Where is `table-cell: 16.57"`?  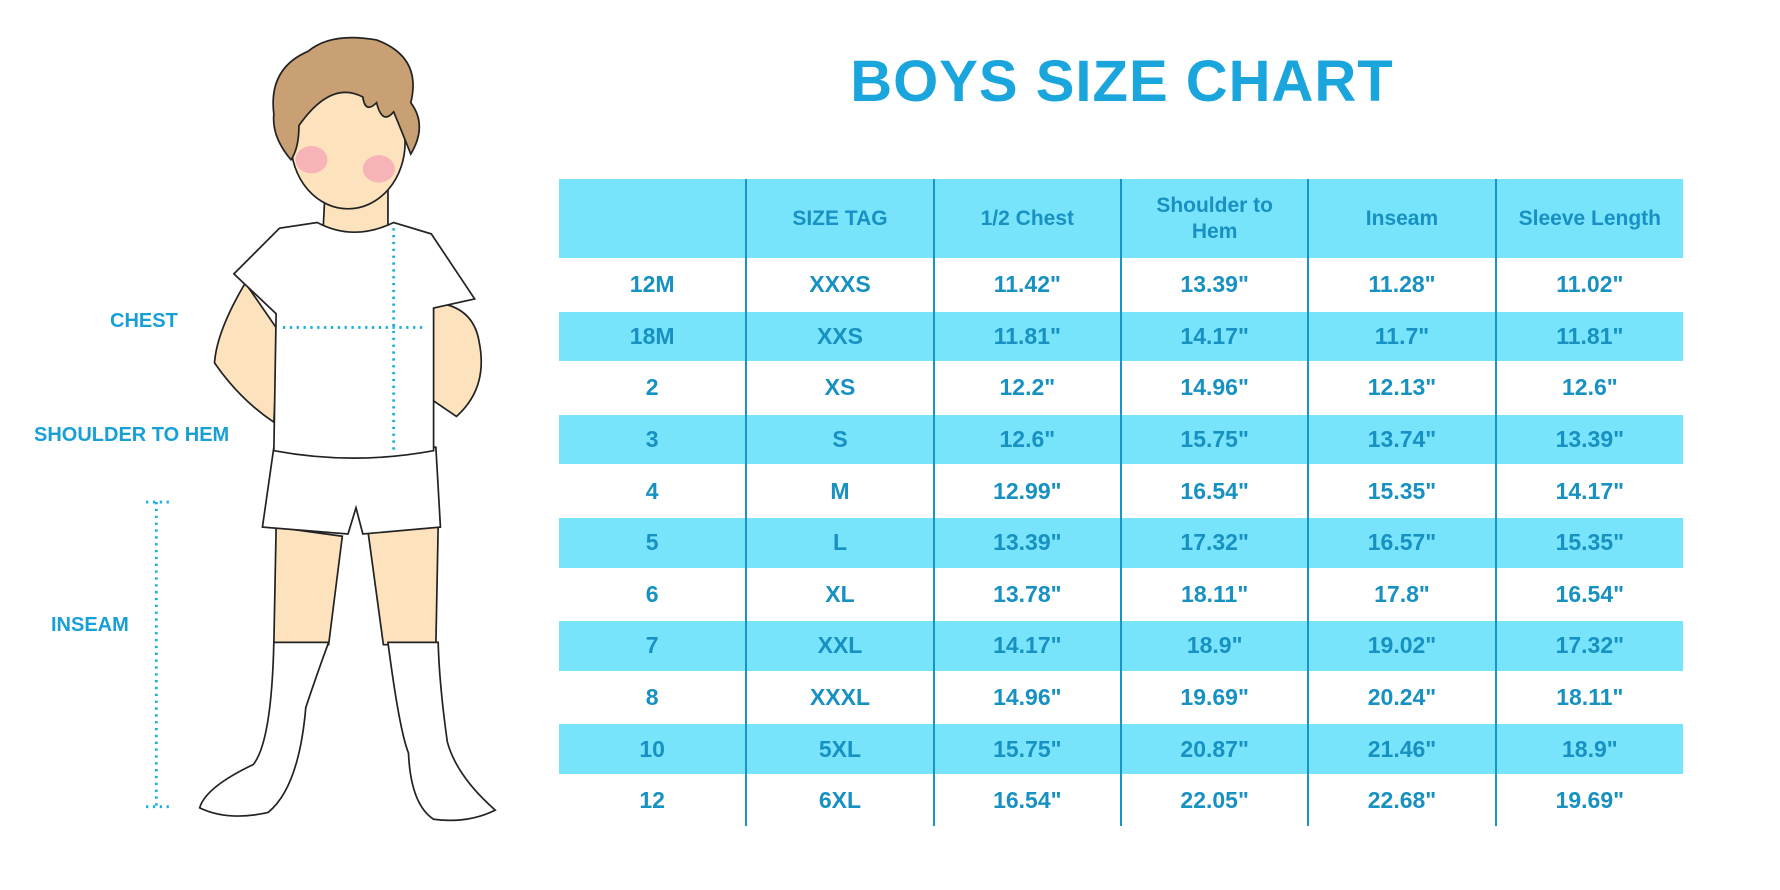 table-cell: 16.57" is located at coordinates (1401, 542).